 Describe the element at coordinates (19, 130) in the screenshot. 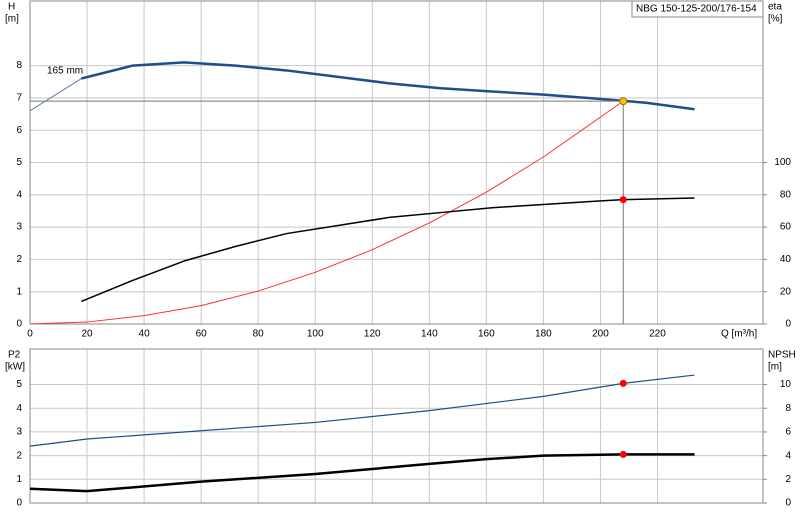

I see `y-tick-label: 6` at that location.